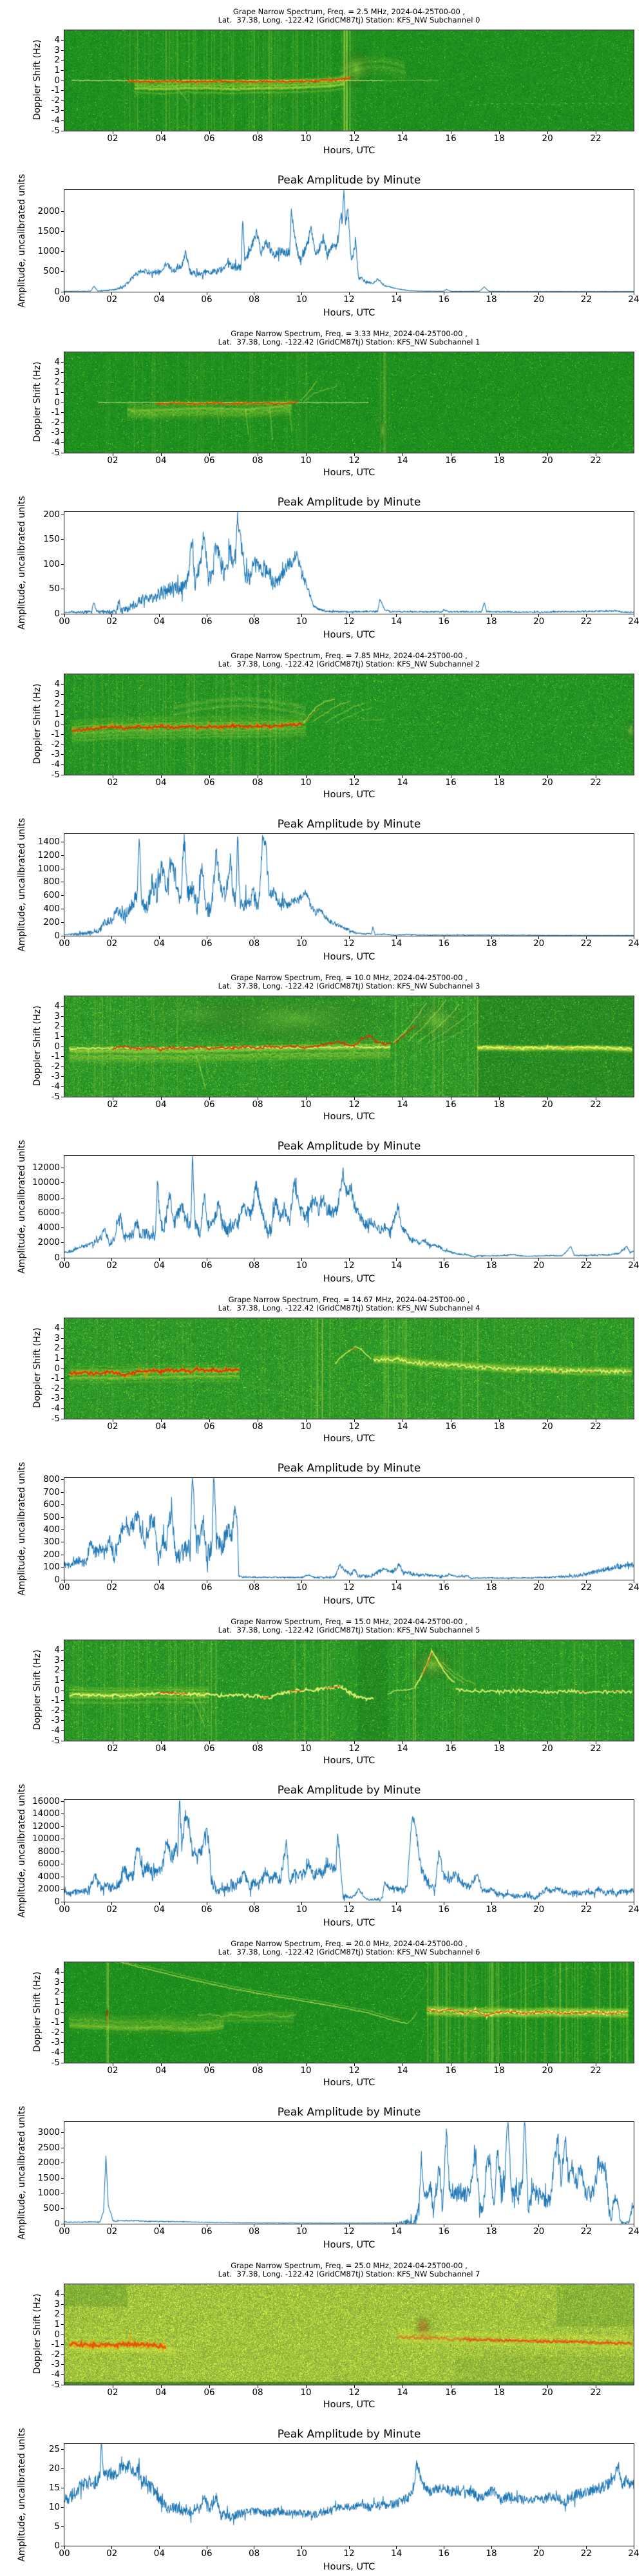  What do you see at coordinates (57, 291) in the screenshot?
I see `y-tick-label: 0` at bounding box center [57, 291].